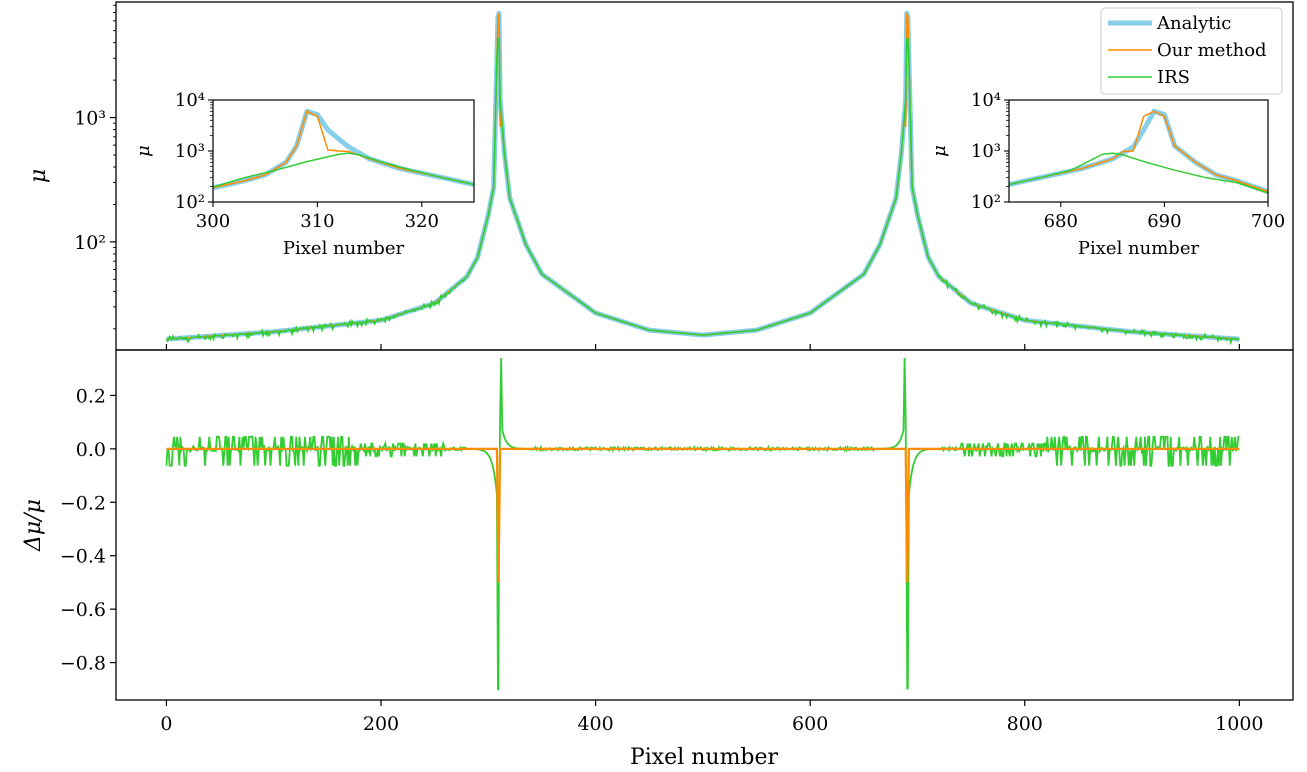 This screenshot has width=1307, height=772. Describe the element at coordinates (381, 724) in the screenshot. I see `x-tick-label: 200` at that location.